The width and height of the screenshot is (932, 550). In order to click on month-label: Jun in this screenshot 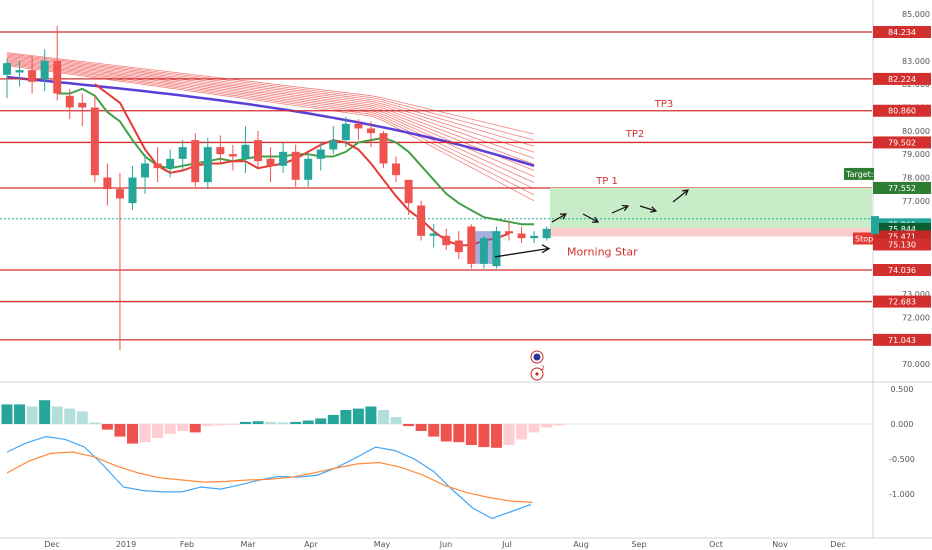, I will do `click(446, 544)`.